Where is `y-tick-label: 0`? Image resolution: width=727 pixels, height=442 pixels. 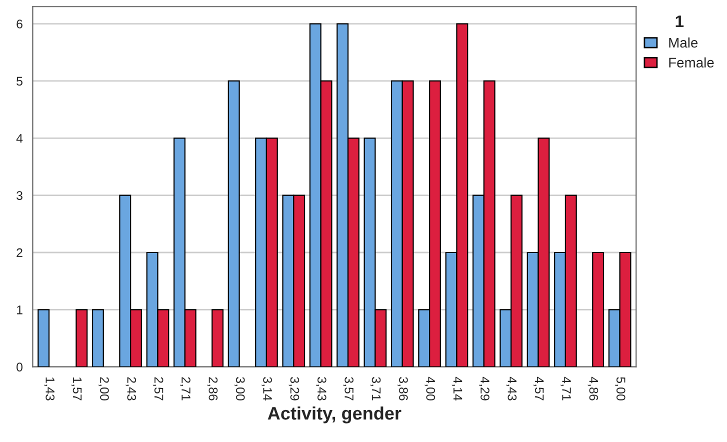
y-tick-label: 0 is located at coordinates (19, 367).